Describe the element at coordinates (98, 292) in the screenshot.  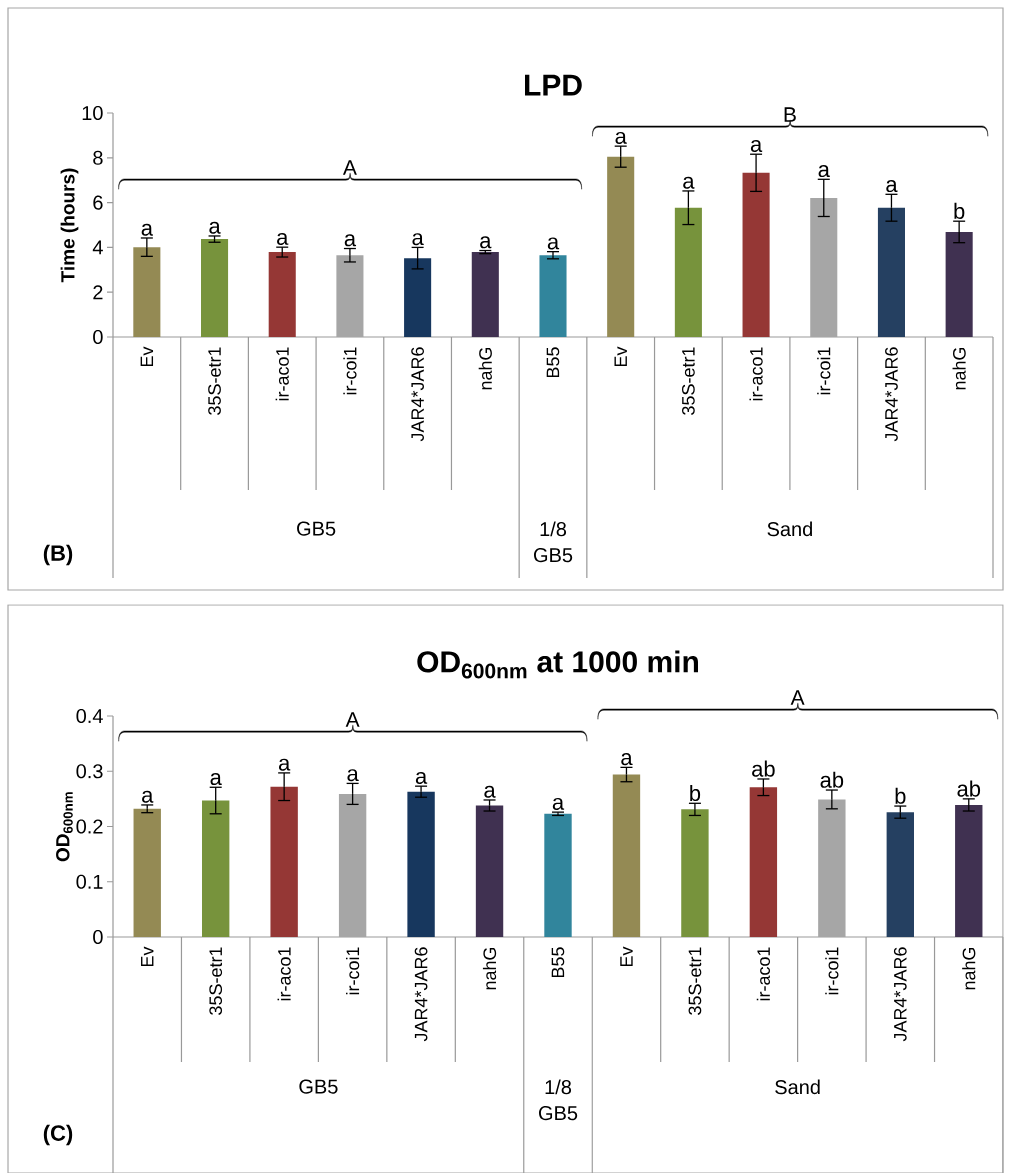
I see `y-tick-label: 2` at that location.